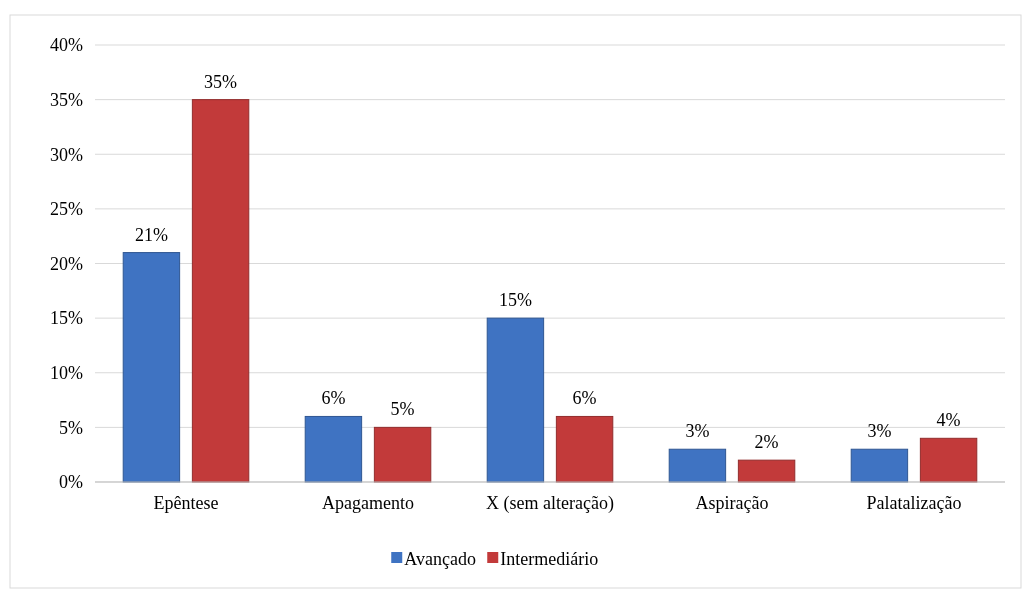 The image size is (1022, 589). What do you see at coordinates (440, 559) in the screenshot?
I see `legend-label: Avançado` at bounding box center [440, 559].